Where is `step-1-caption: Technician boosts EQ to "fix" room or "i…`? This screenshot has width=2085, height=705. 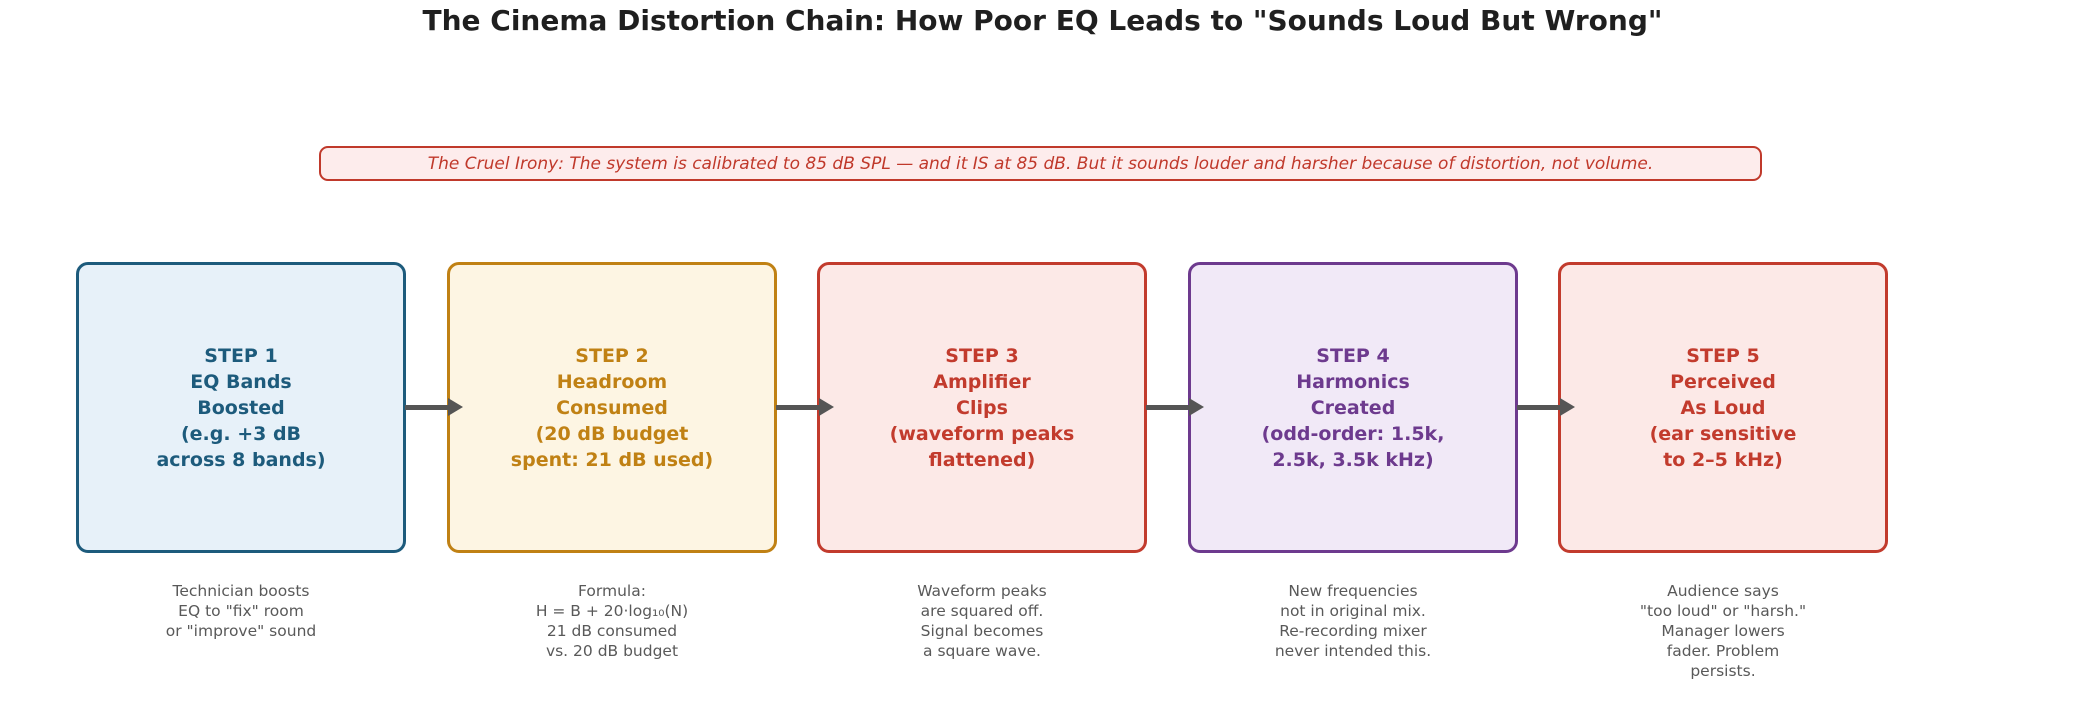
step-1-caption: Technician boosts EQ to "fix" room or "i… is located at coordinates (241, 611).